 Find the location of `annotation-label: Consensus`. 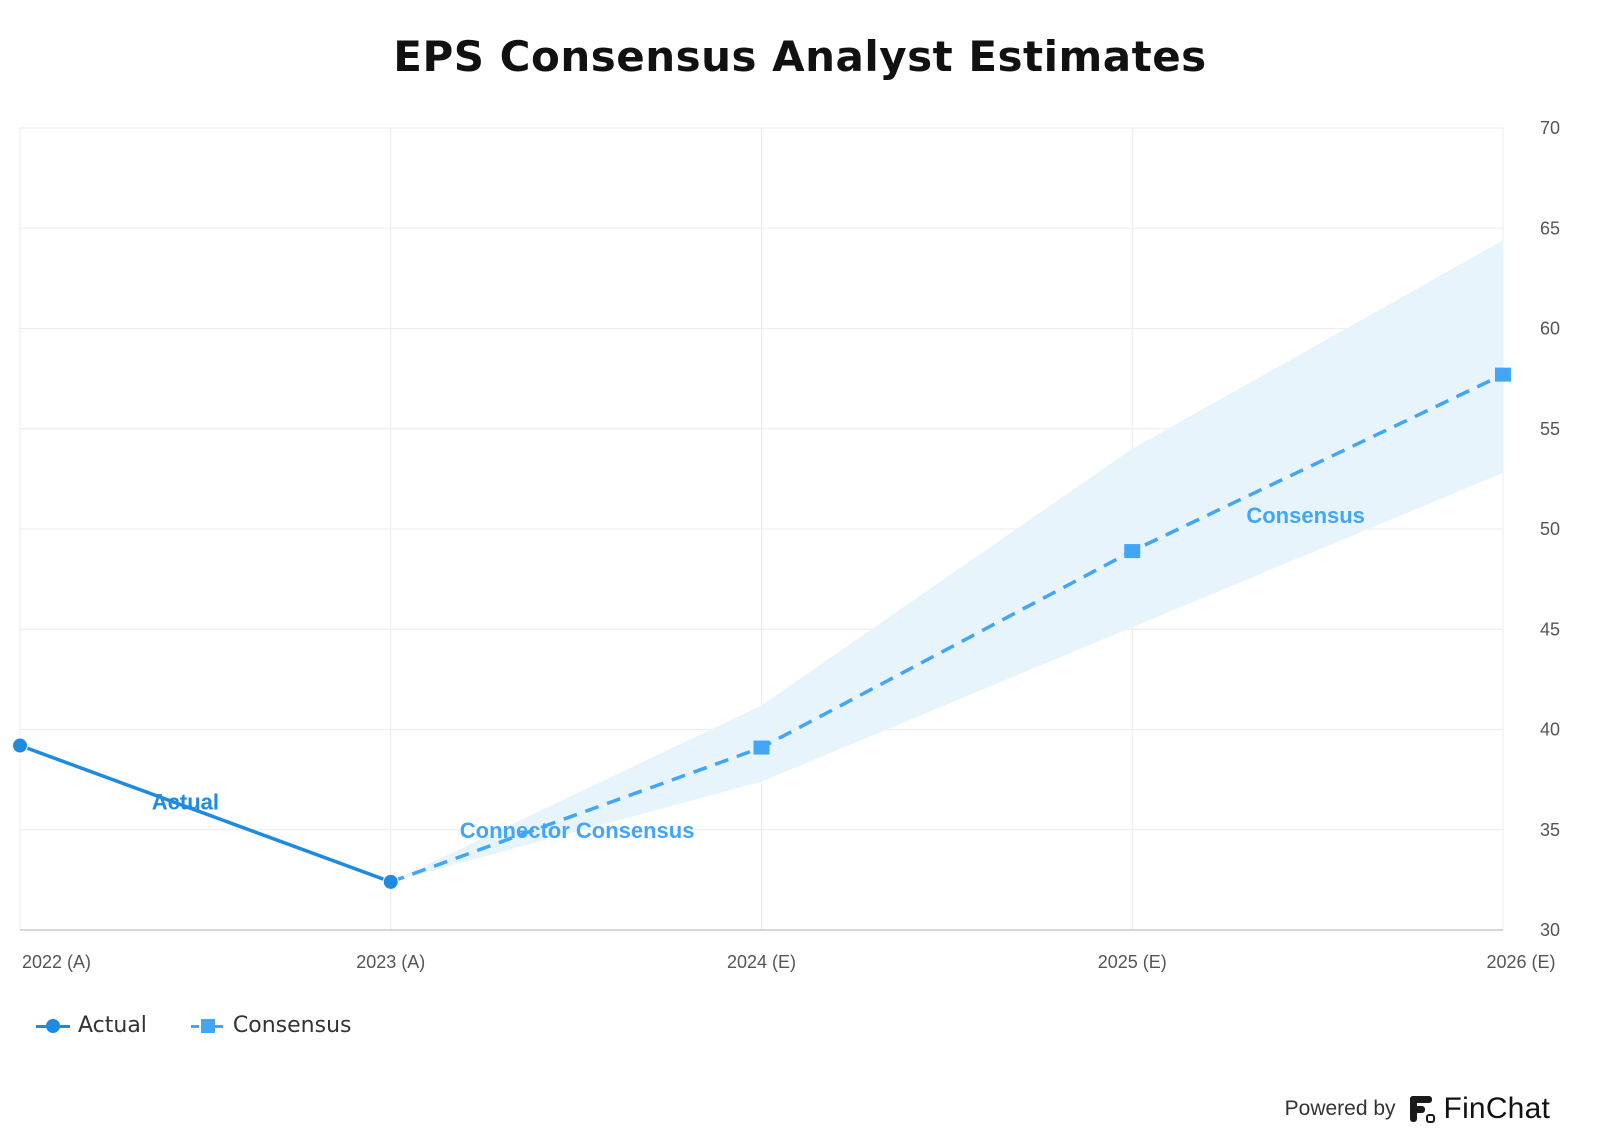

annotation-label: Consensus is located at coordinates (1305, 515).